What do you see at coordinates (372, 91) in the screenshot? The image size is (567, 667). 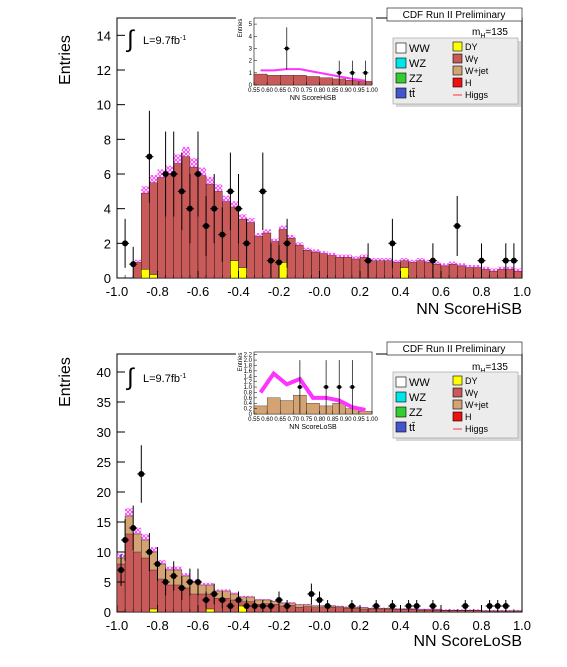 I see `inset-x-tick-label: 1.00` at bounding box center [372, 91].